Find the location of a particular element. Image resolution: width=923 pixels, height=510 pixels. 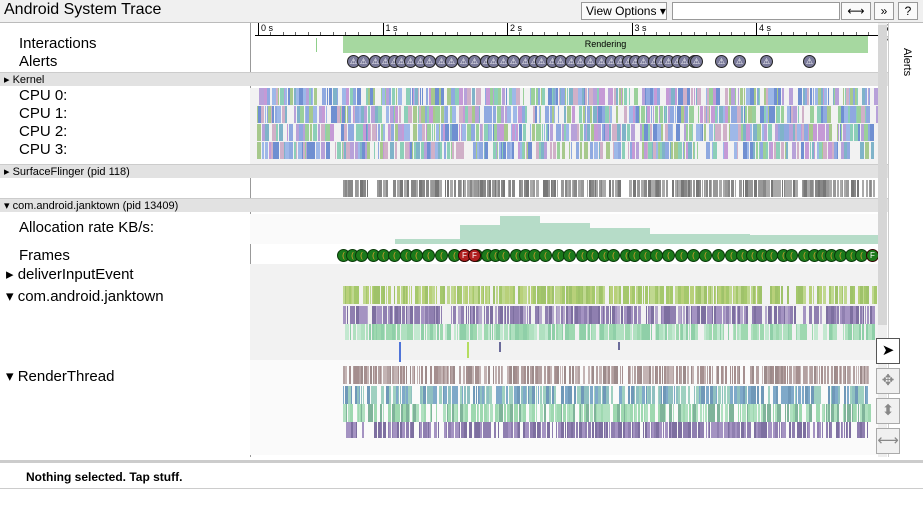

vertical-scrollbar is located at coordinates (882, 240).